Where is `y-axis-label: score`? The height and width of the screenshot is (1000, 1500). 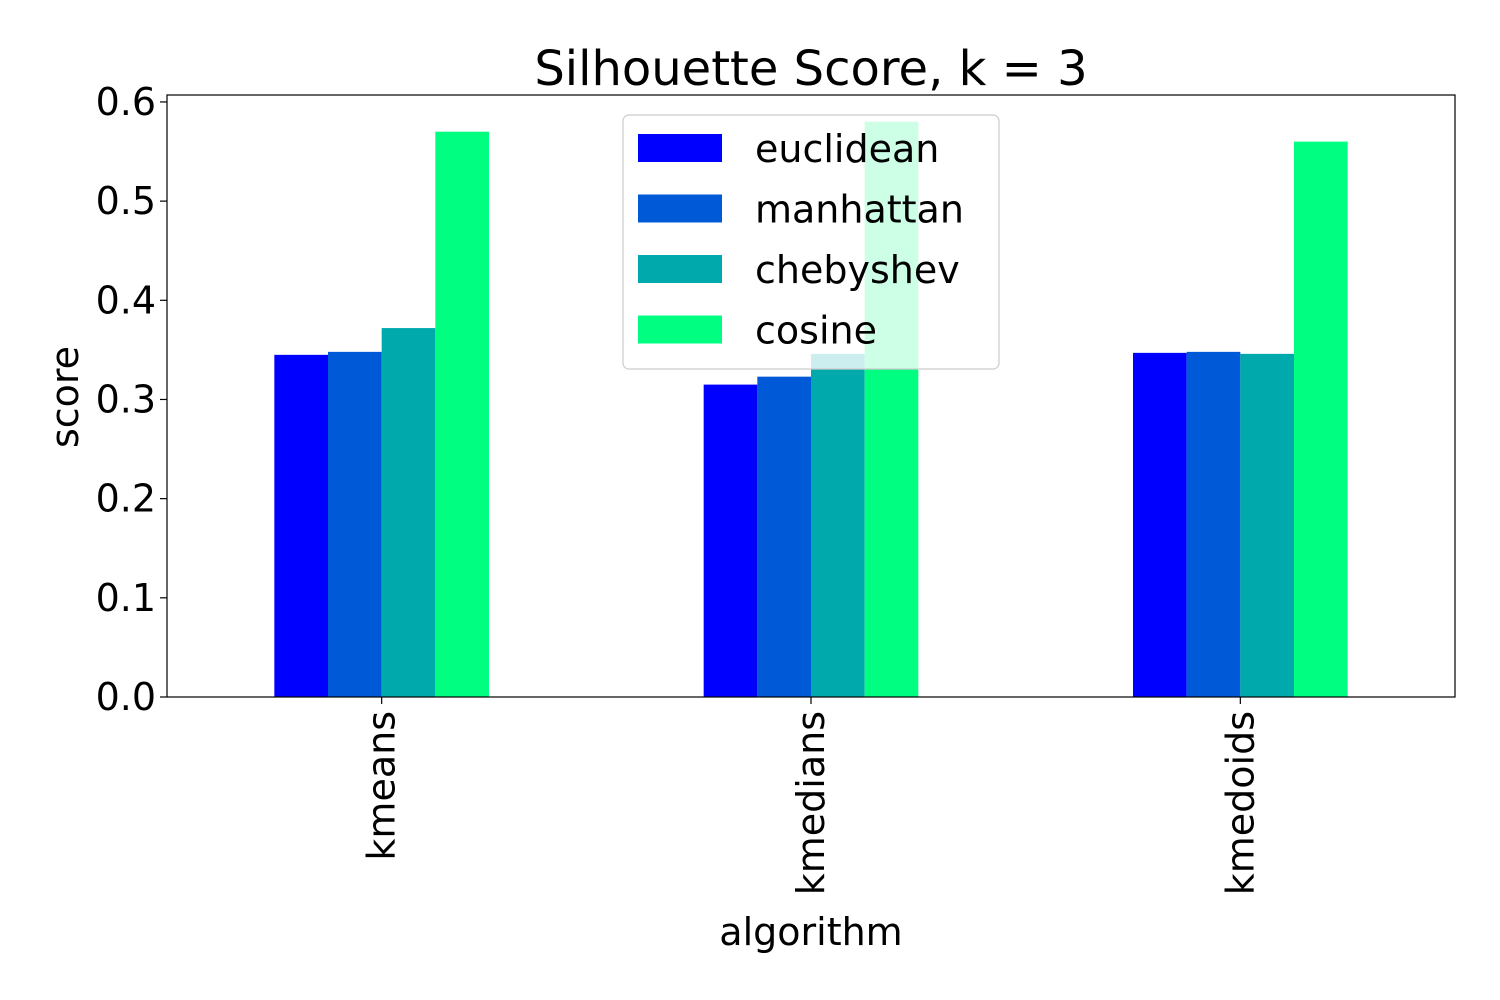 y-axis-label: score is located at coordinates (65, 397).